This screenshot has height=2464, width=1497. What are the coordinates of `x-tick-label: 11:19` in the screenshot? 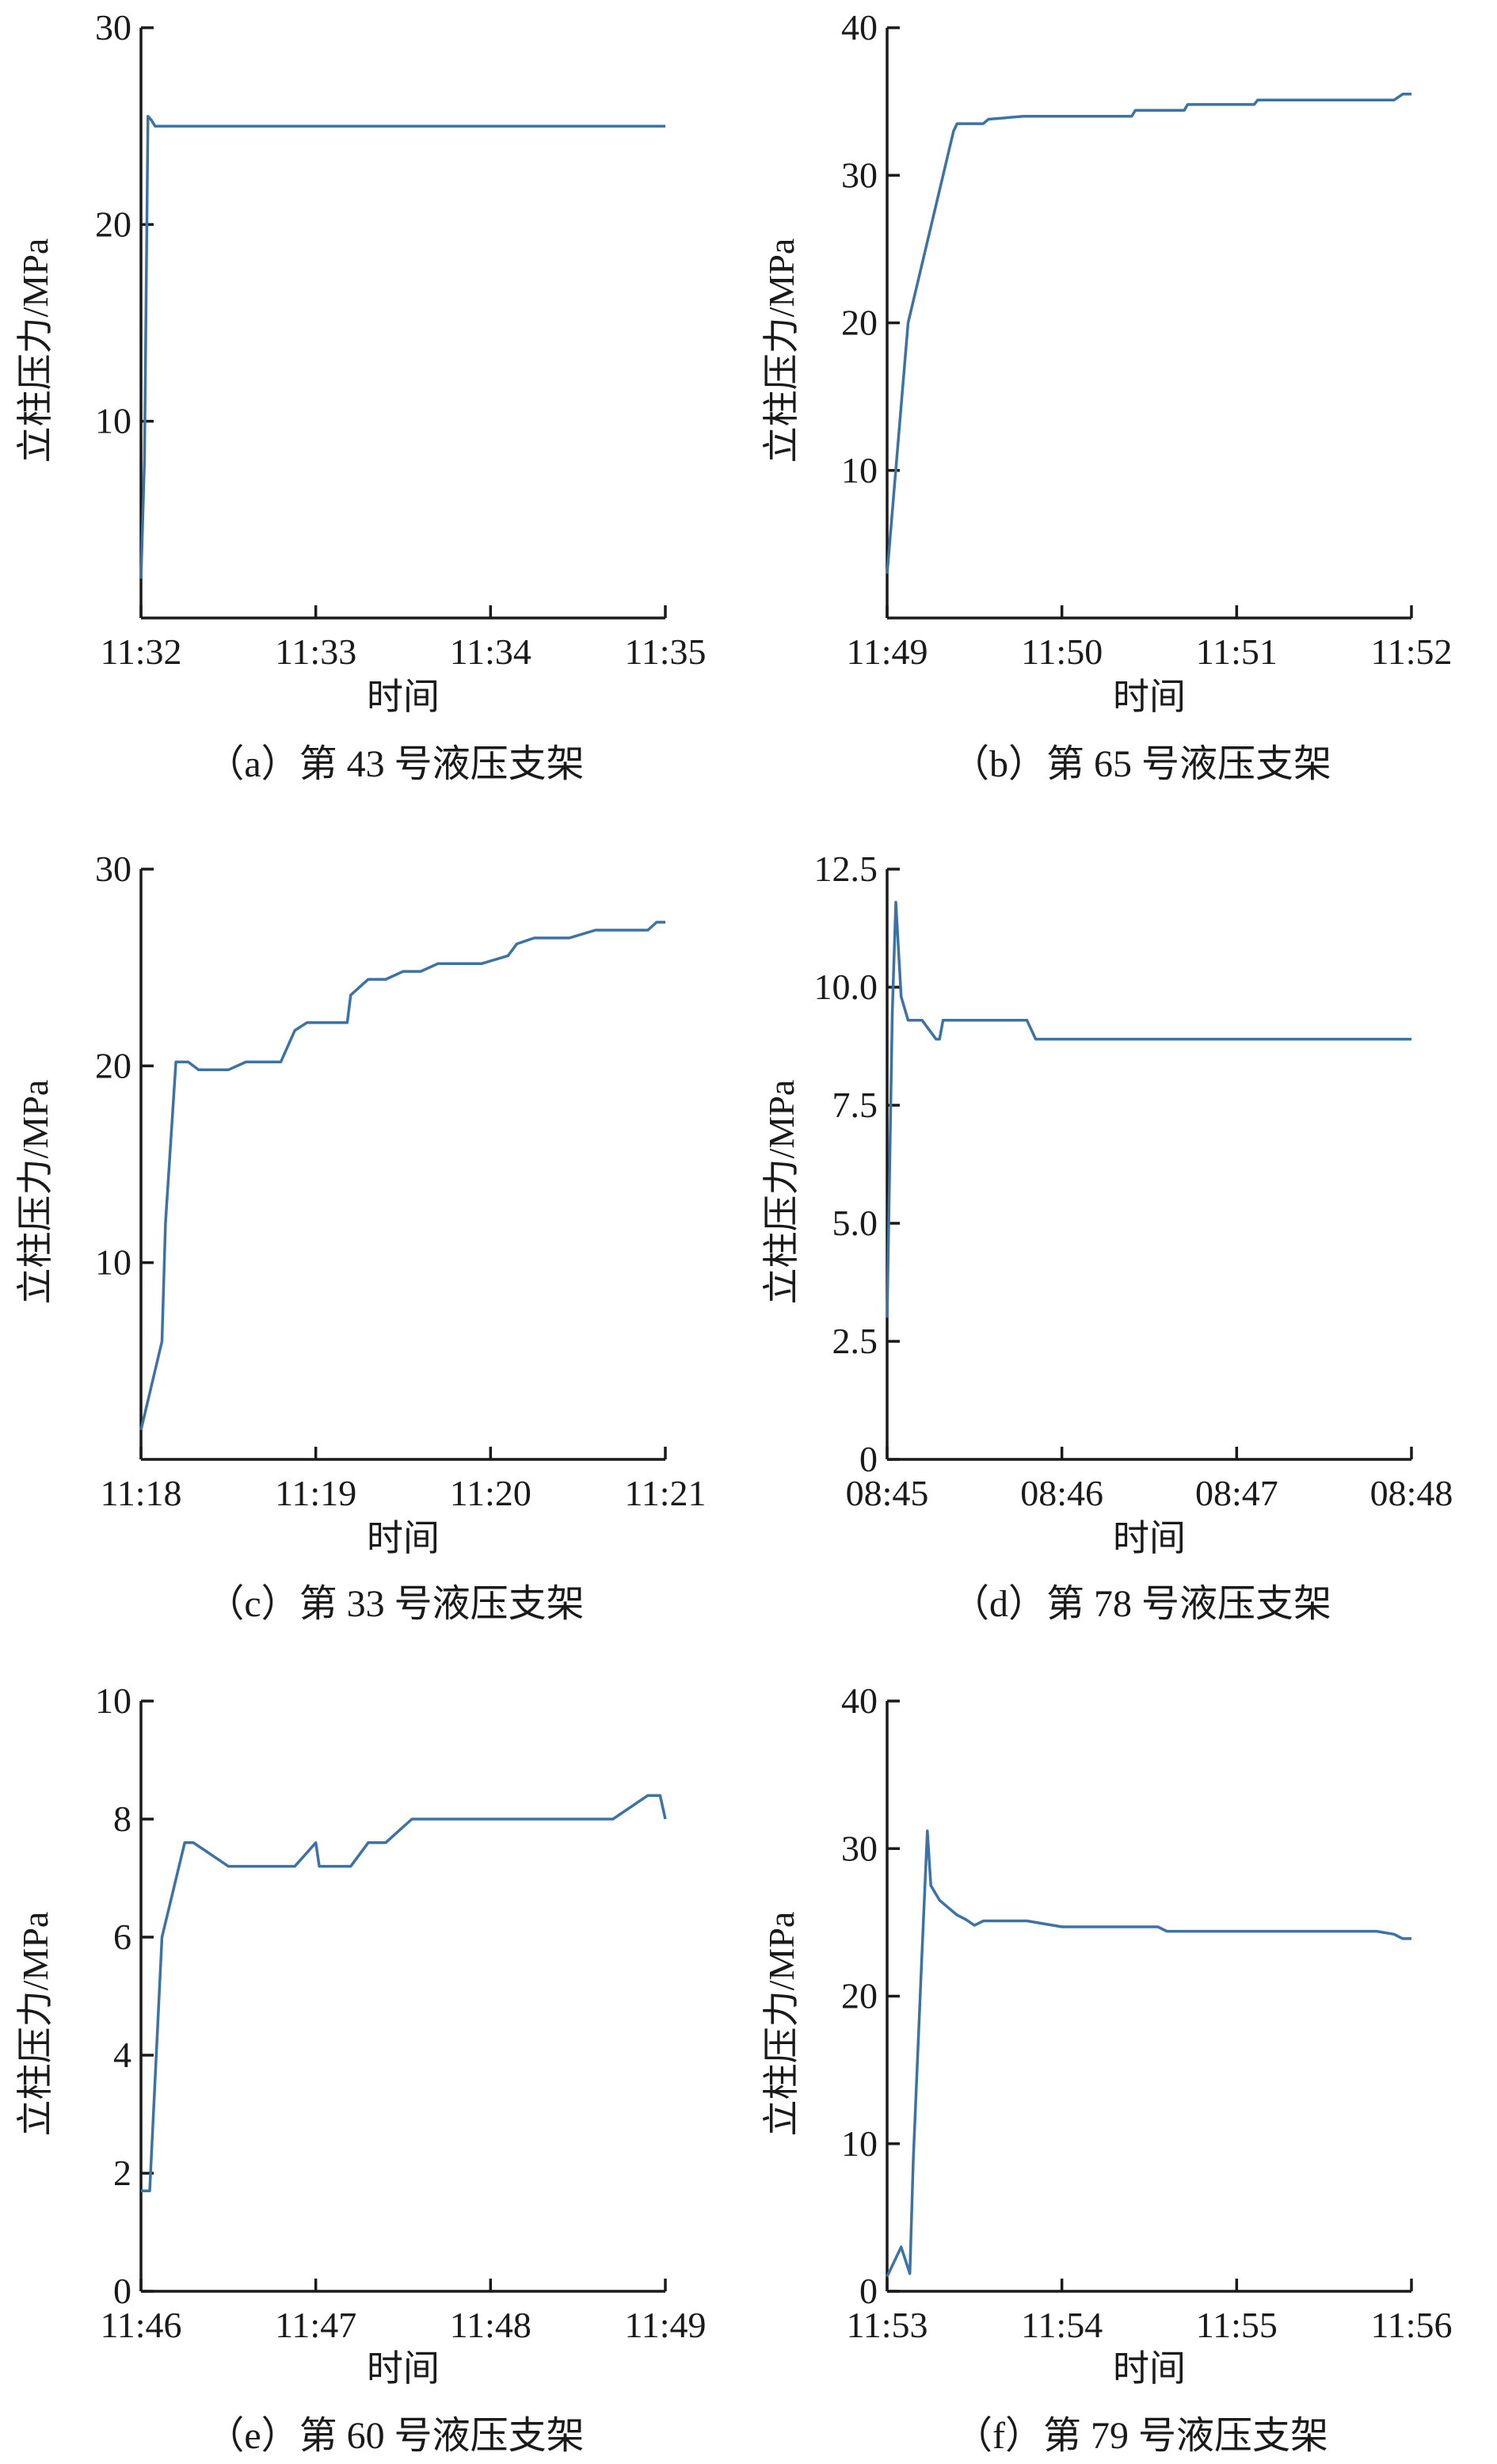 It's located at (315, 1493).